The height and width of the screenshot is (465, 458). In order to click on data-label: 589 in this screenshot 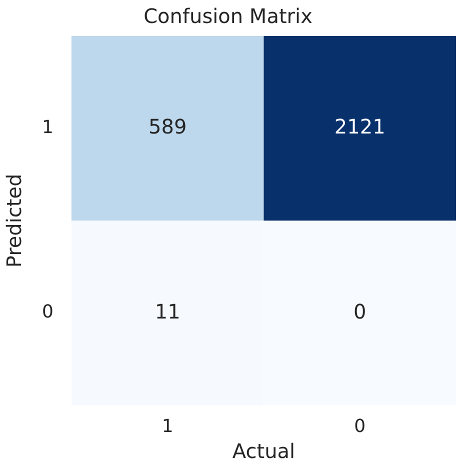, I will do `click(167, 126)`.